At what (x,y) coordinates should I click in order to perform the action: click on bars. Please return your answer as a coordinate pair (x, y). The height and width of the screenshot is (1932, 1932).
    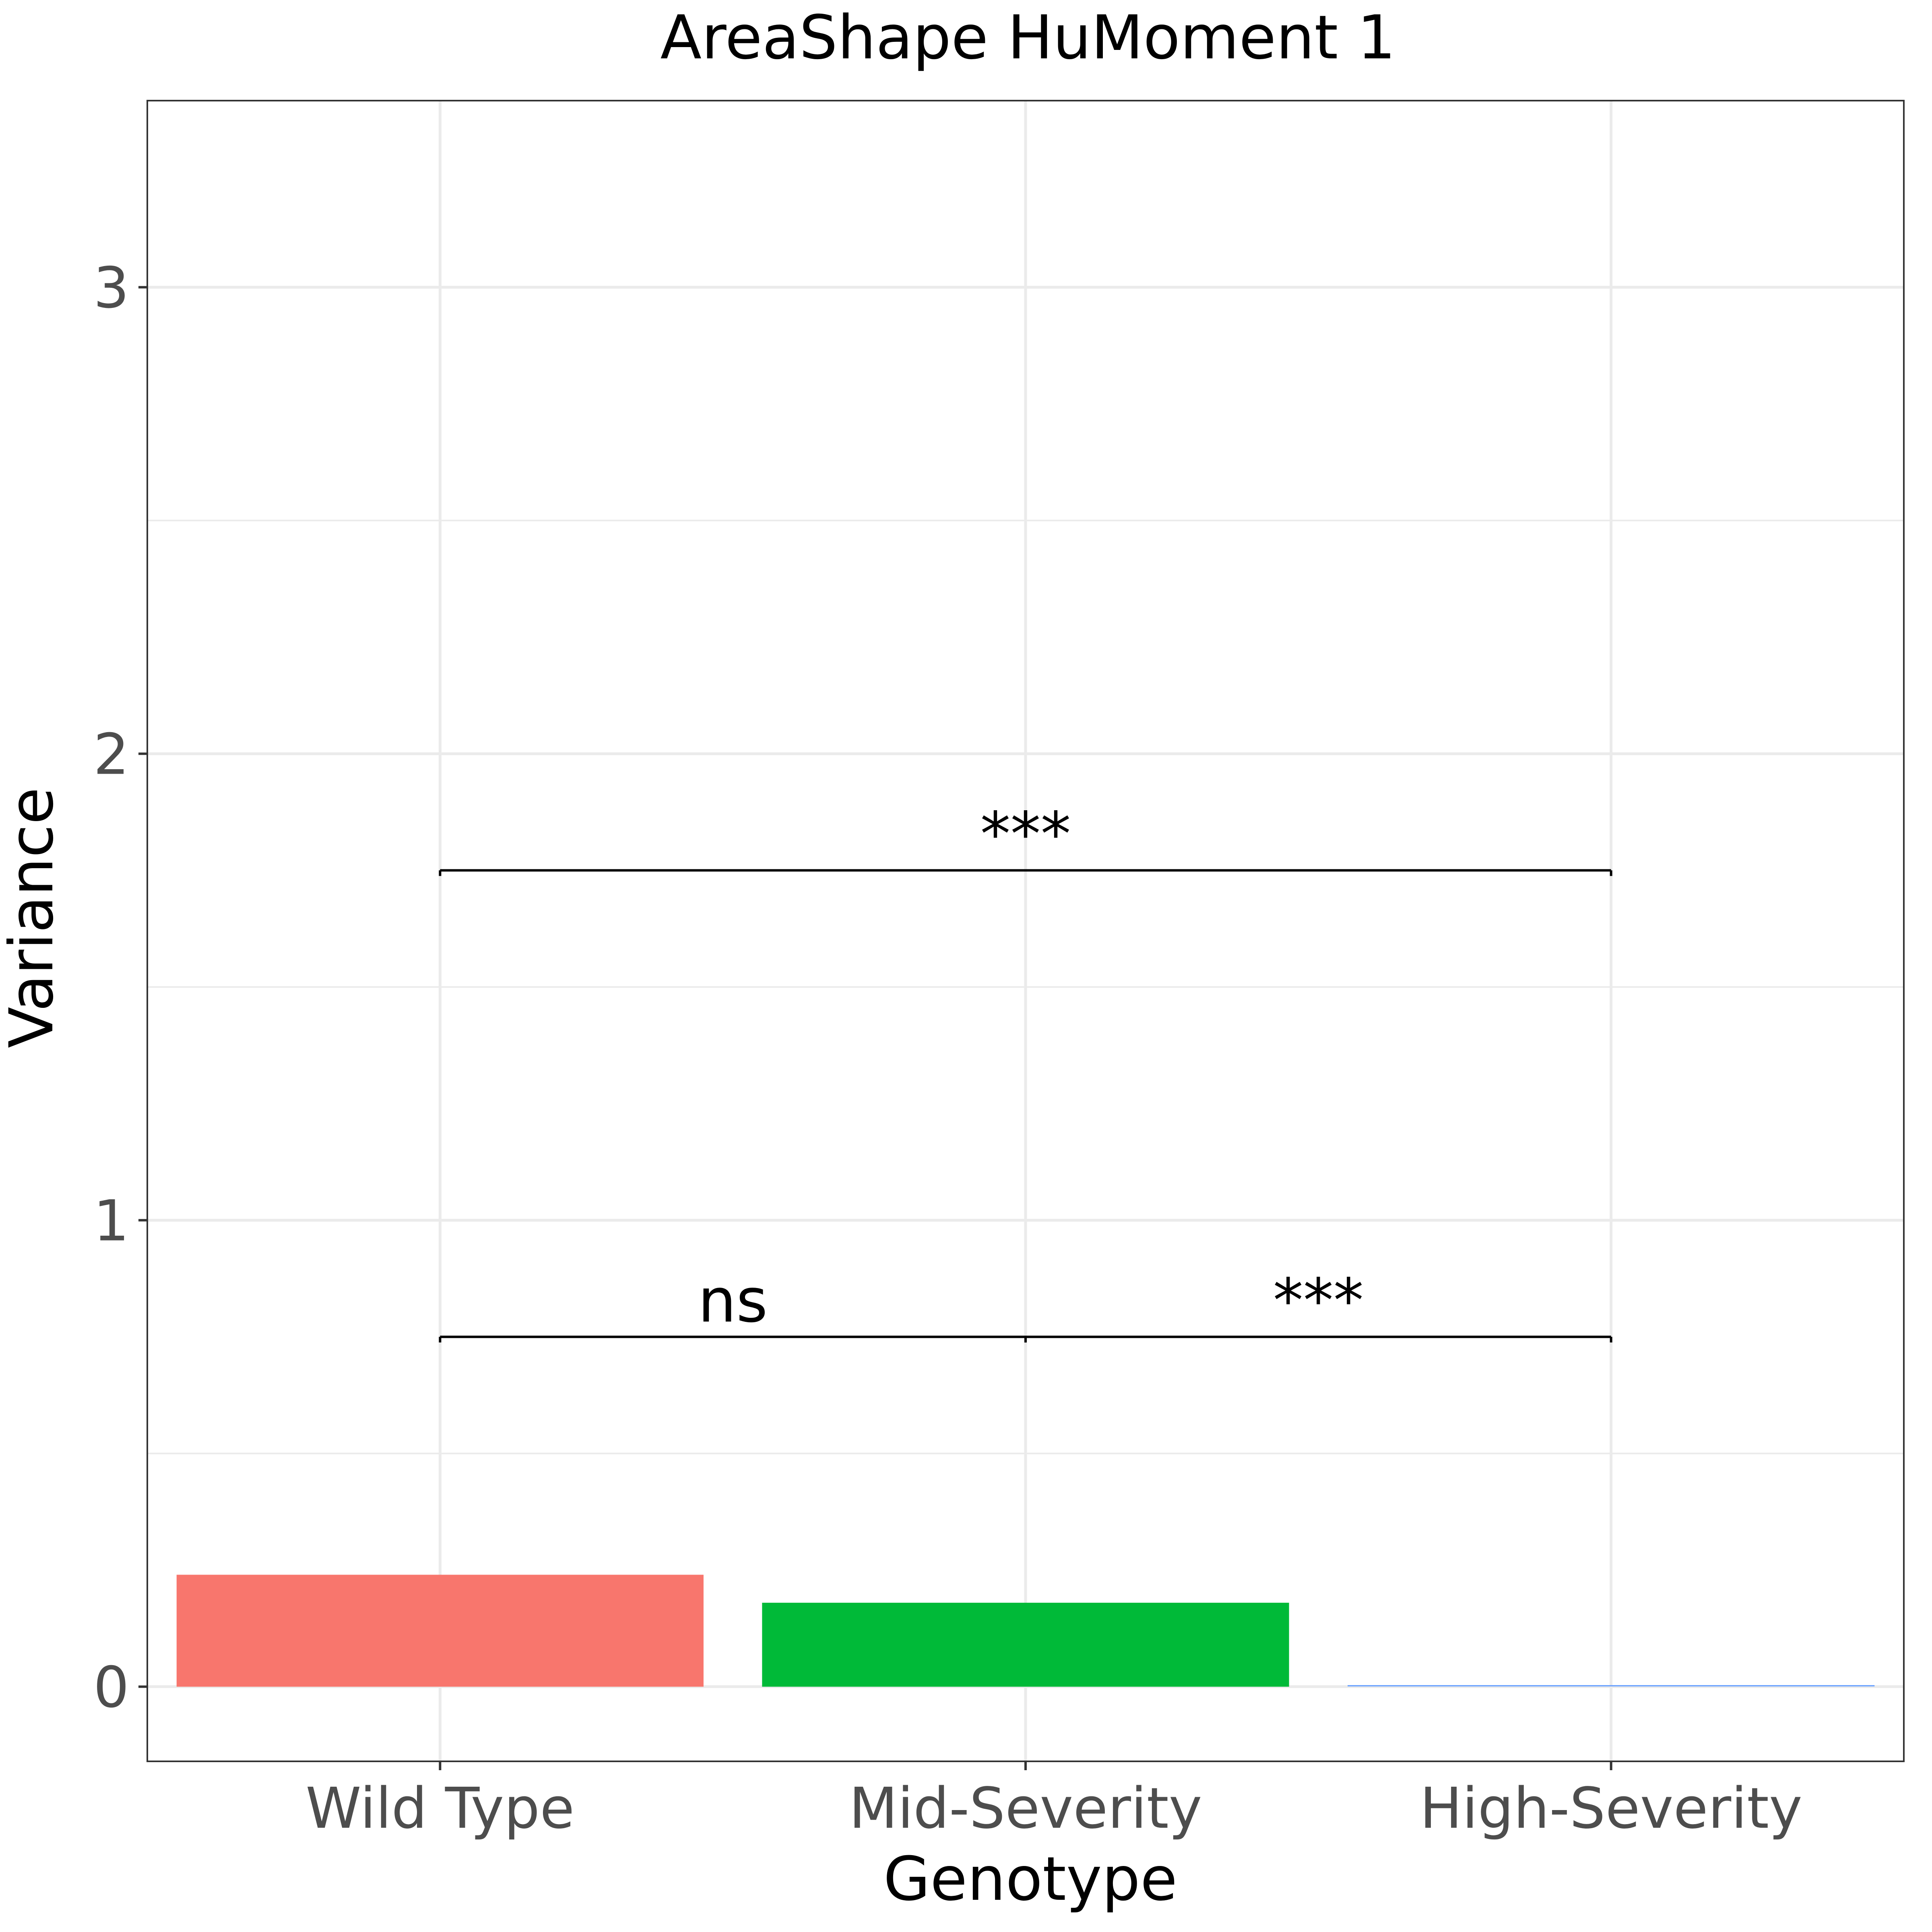
    Looking at the image, I should click on (1025, 1631).